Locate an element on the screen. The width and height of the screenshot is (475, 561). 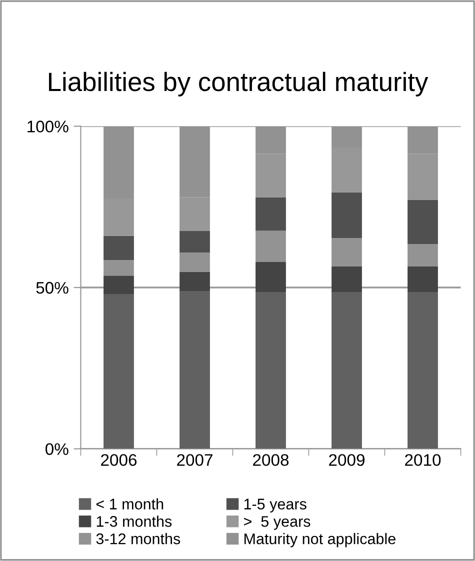
chart-title: Liabilities by contractual maturity is located at coordinates (238, 84).